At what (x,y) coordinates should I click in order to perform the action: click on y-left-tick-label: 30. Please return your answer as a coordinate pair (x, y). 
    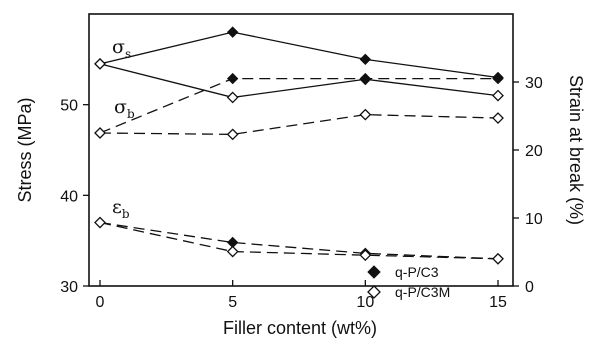
    Looking at the image, I should click on (69, 287).